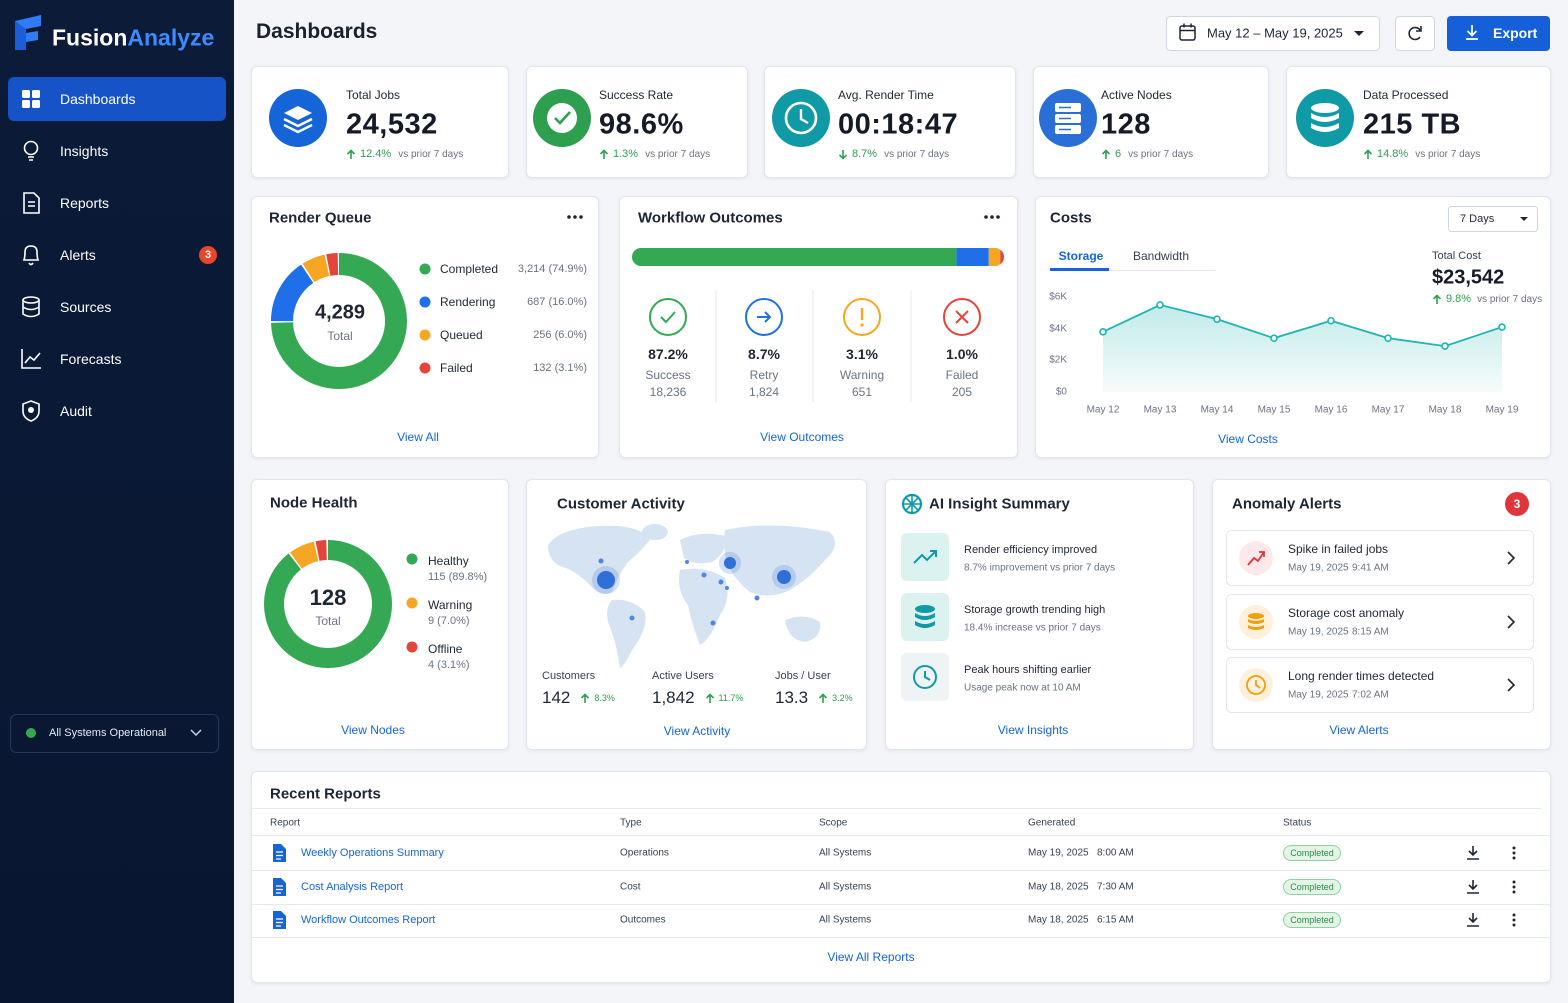 This screenshot has width=1568, height=1003. Describe the element at coordinates (1445, 410) in the screenshot. I see `x-tick-label: May 18` at that location.